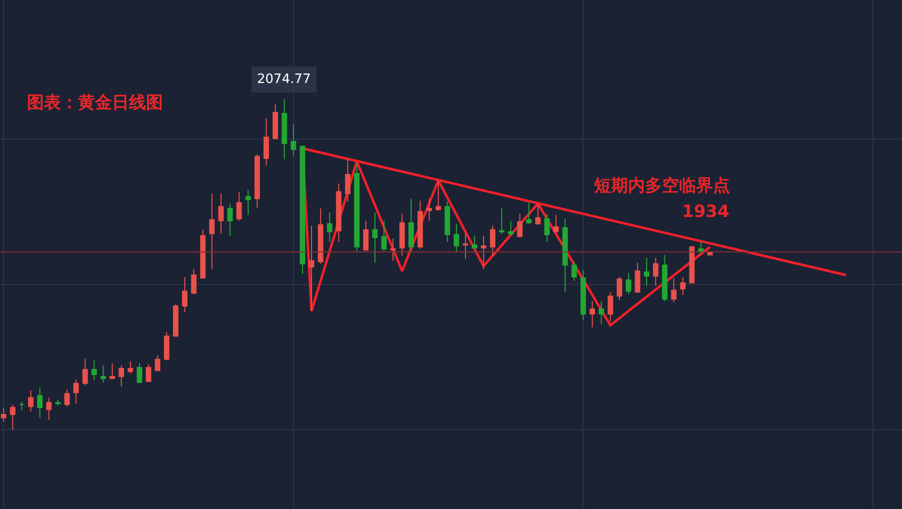 This screenshot has width=902, height=509. I want to click on annotation: 2074.77, so click(284, 79).